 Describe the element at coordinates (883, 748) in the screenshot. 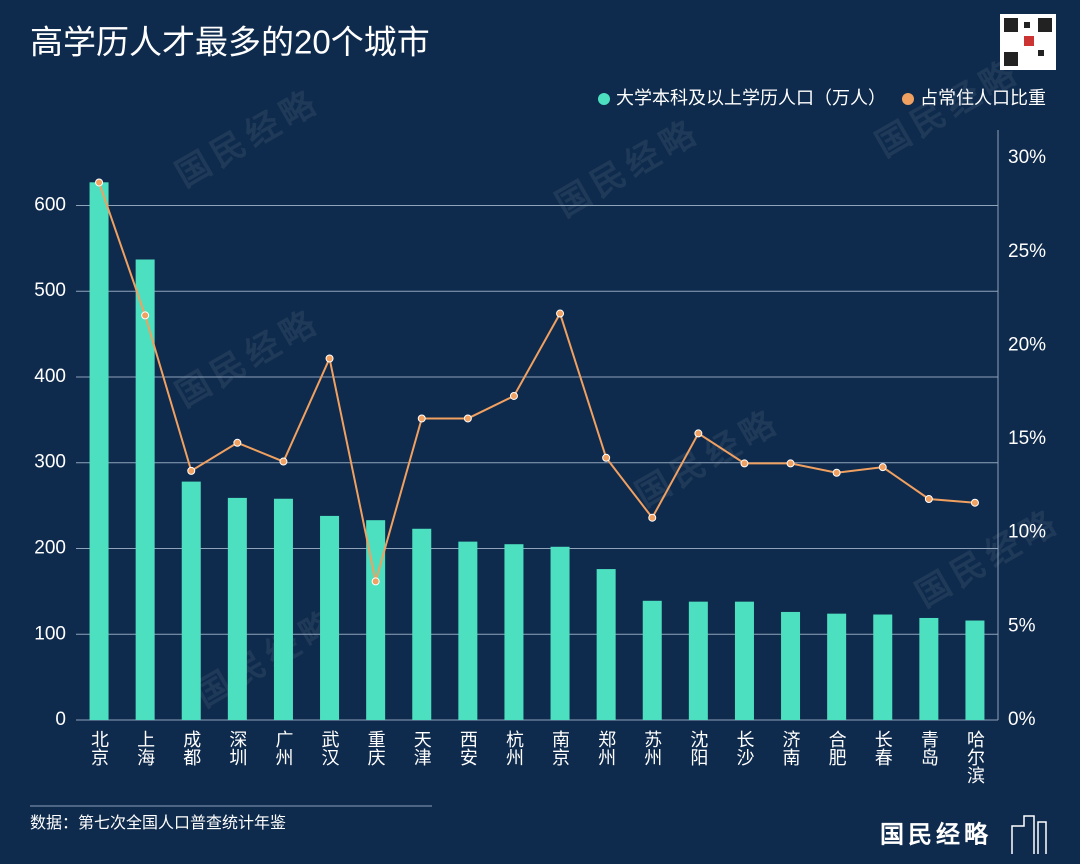

I see `x-tick-label: 长春` at that location.